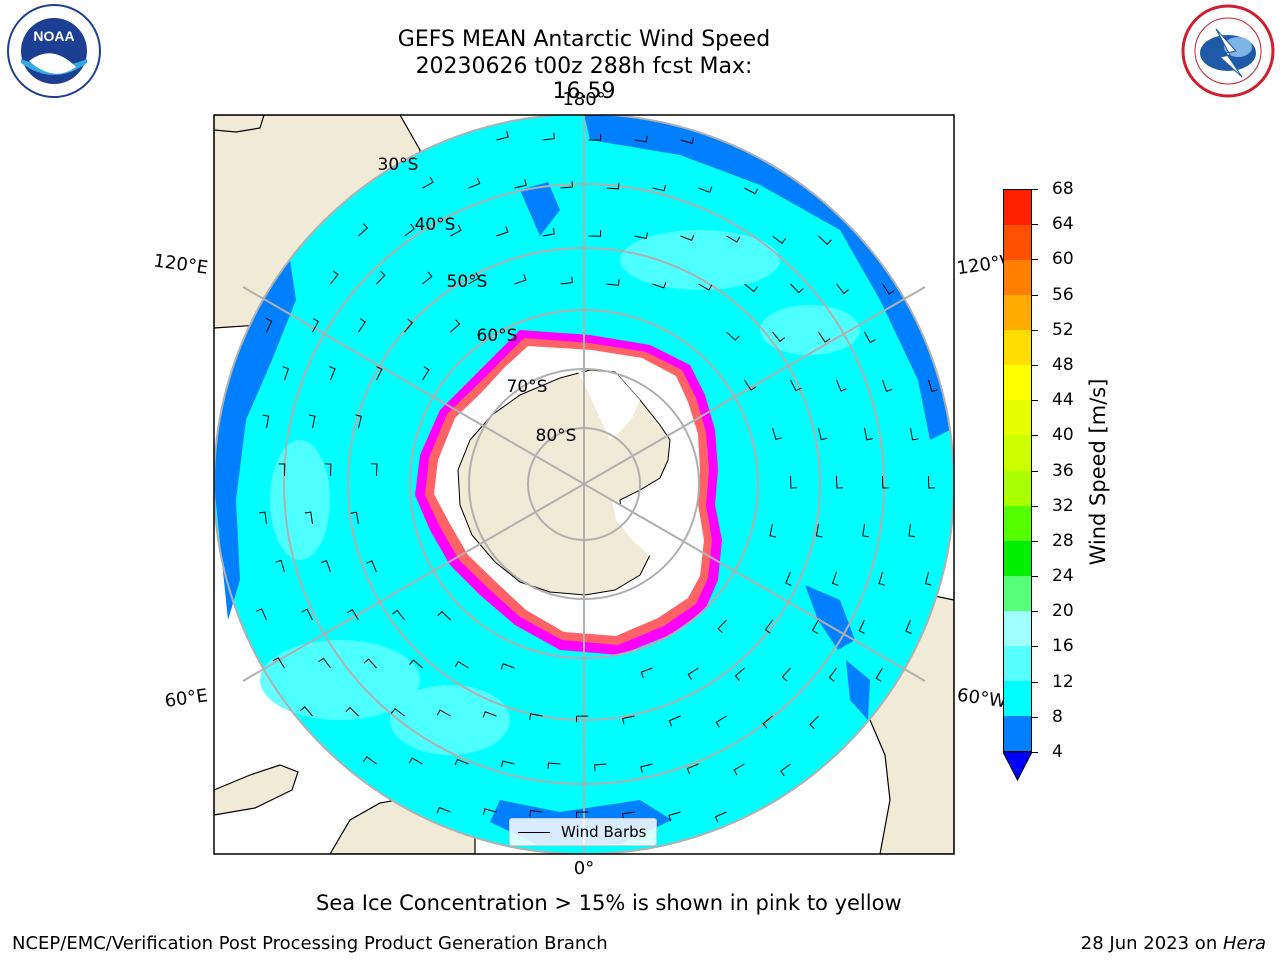 Image resolution: width=1280 pixels, height=960 pixels. I want to click on lat-label-30s: 30°S, so click(398, 165).